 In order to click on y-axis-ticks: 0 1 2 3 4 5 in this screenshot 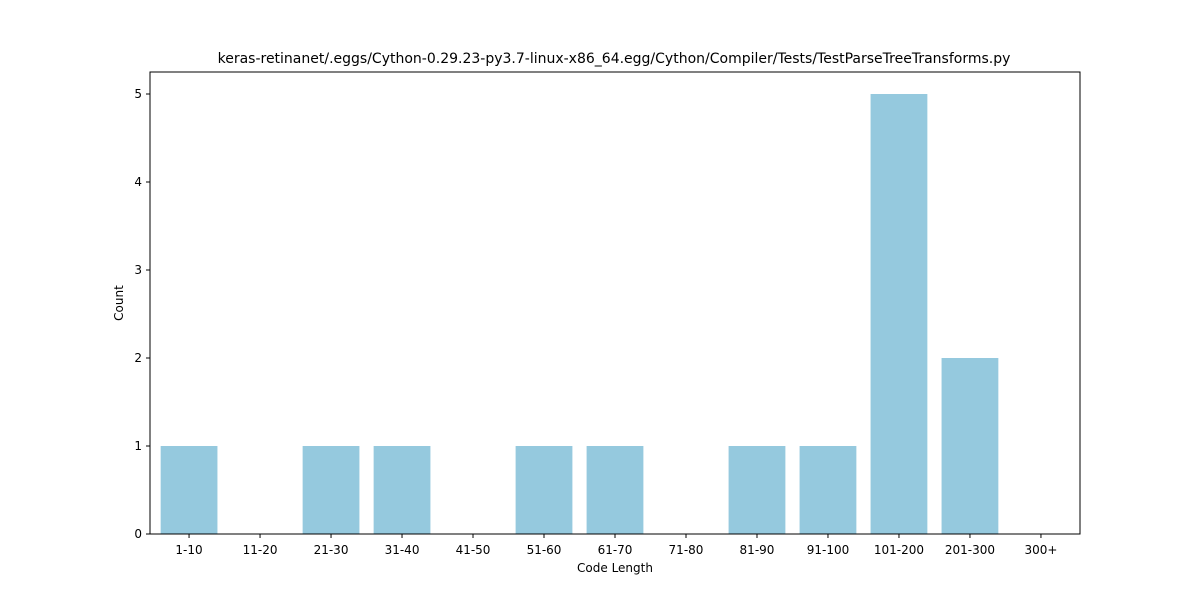, I will do `click(142, 314)`.